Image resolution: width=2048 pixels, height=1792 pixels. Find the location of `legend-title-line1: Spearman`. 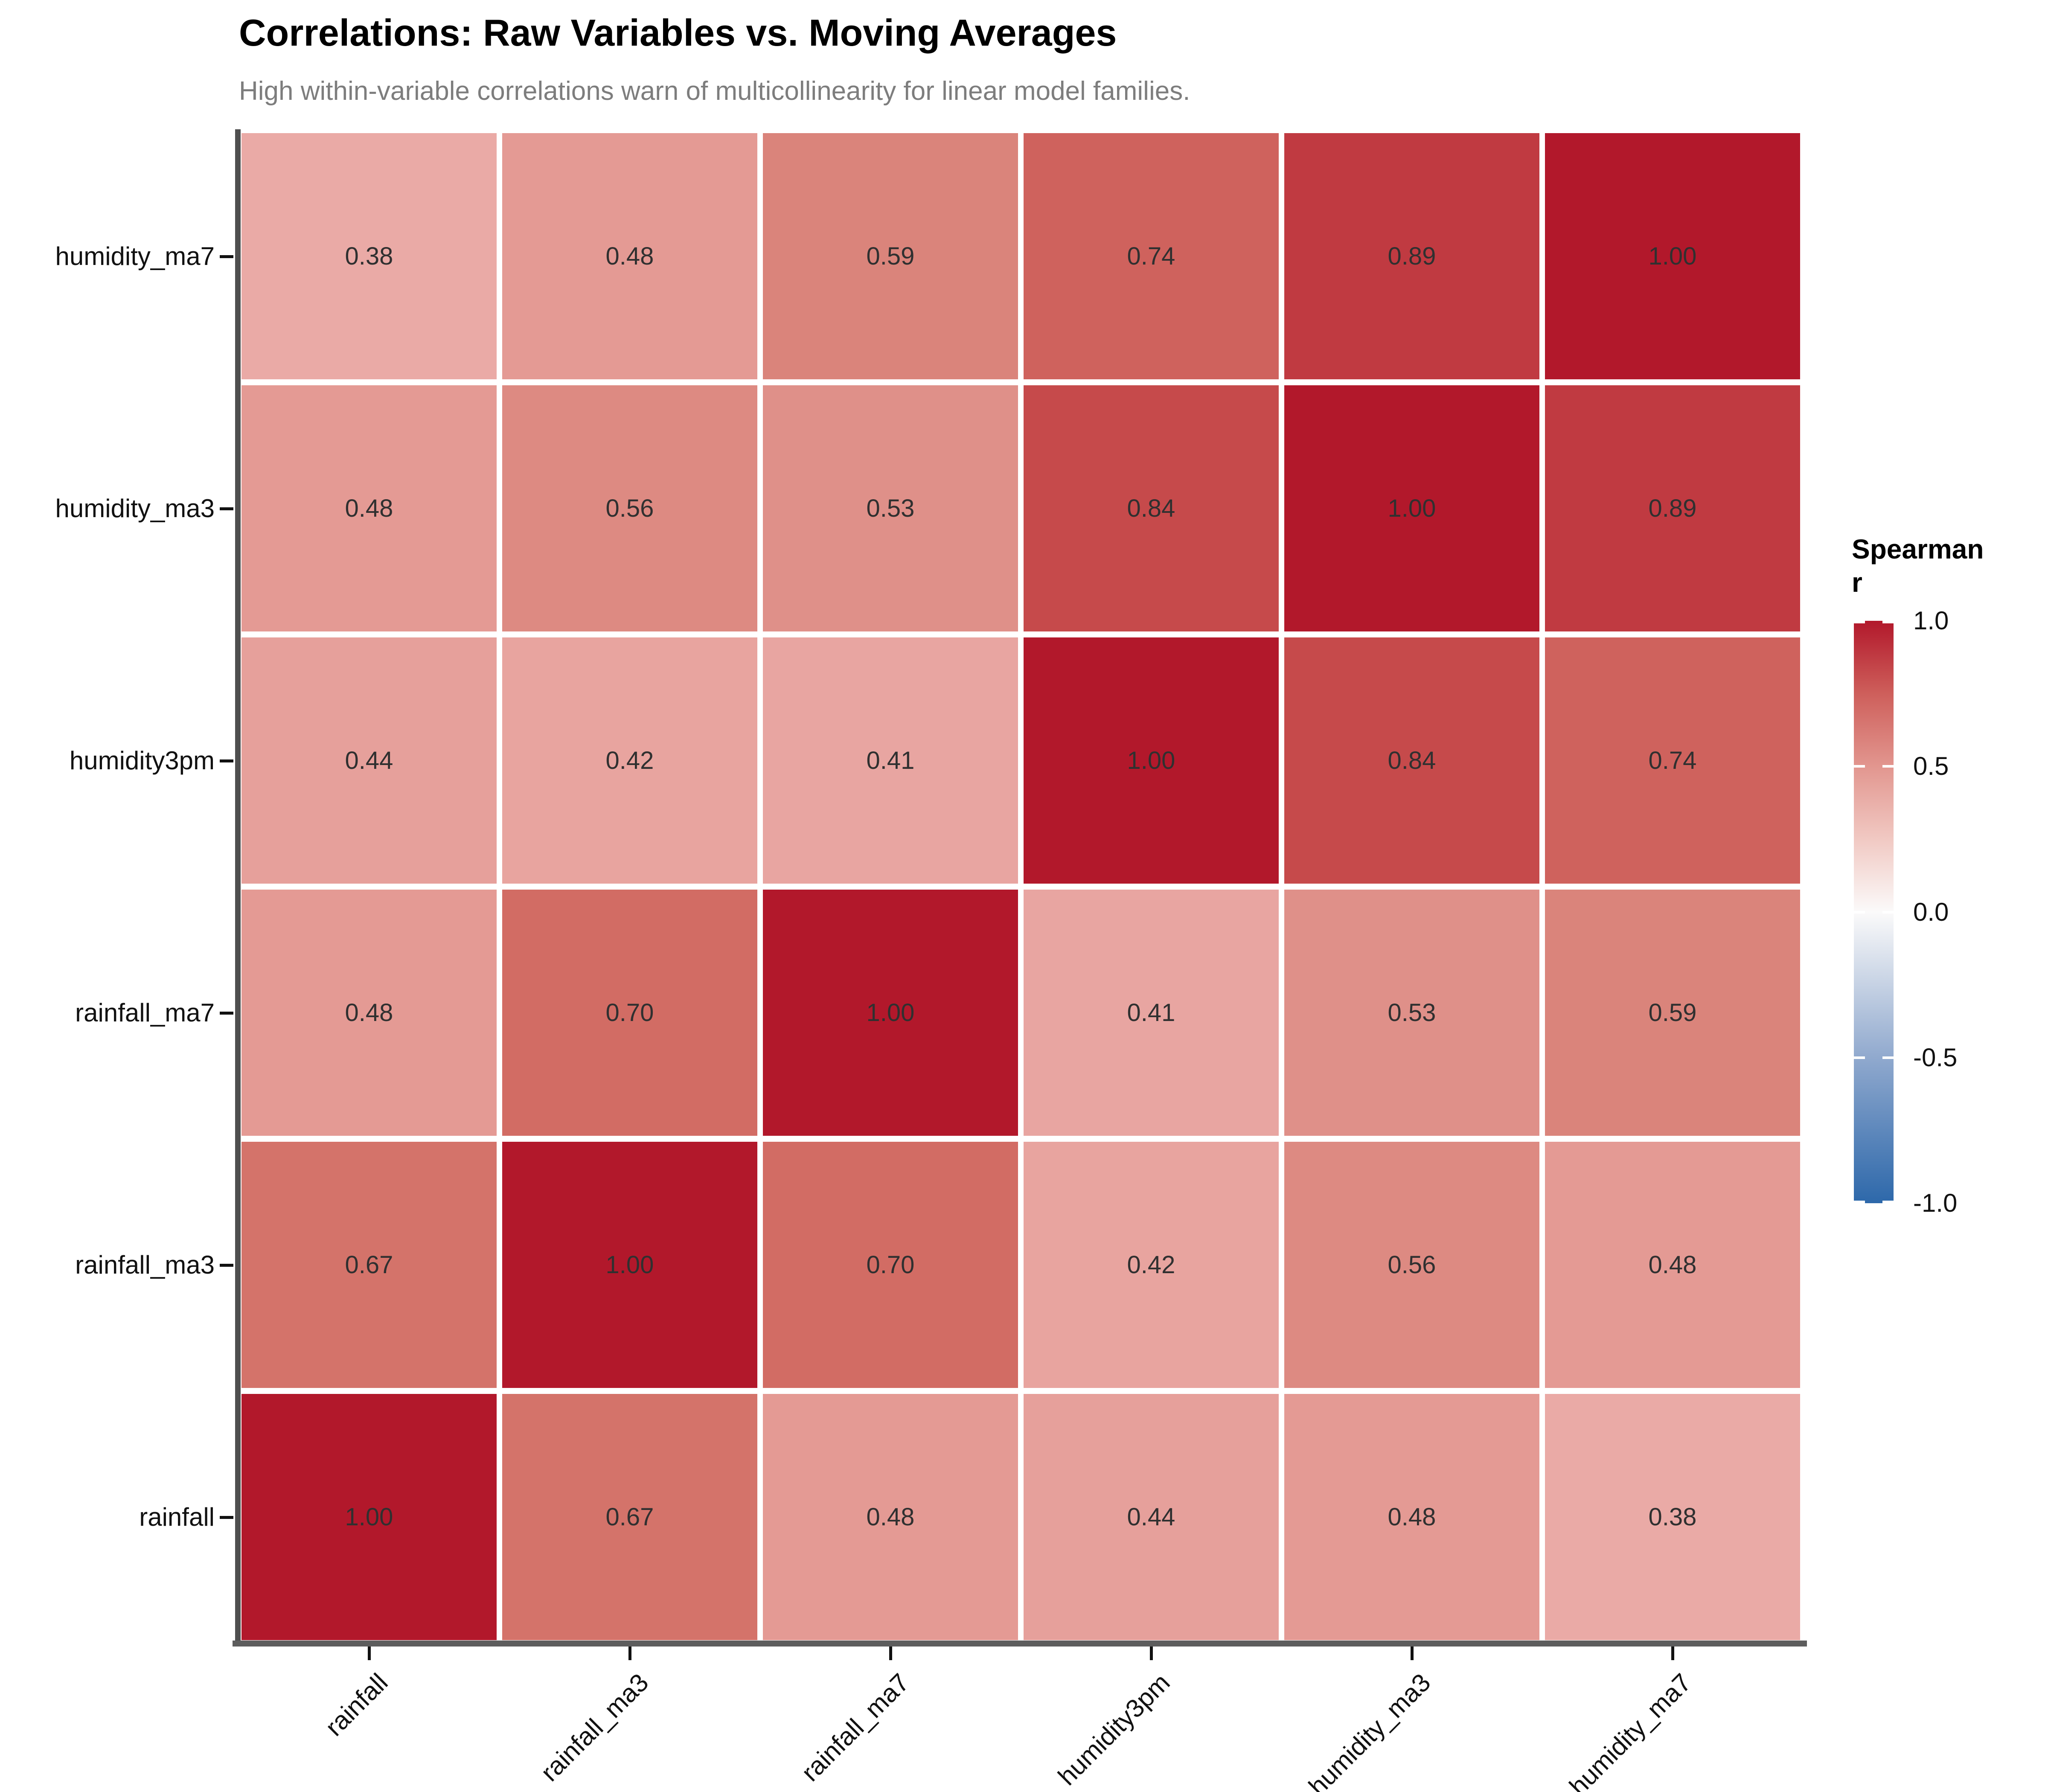

legend-title-line1: Spearman is located at coordinates (1918, 549).